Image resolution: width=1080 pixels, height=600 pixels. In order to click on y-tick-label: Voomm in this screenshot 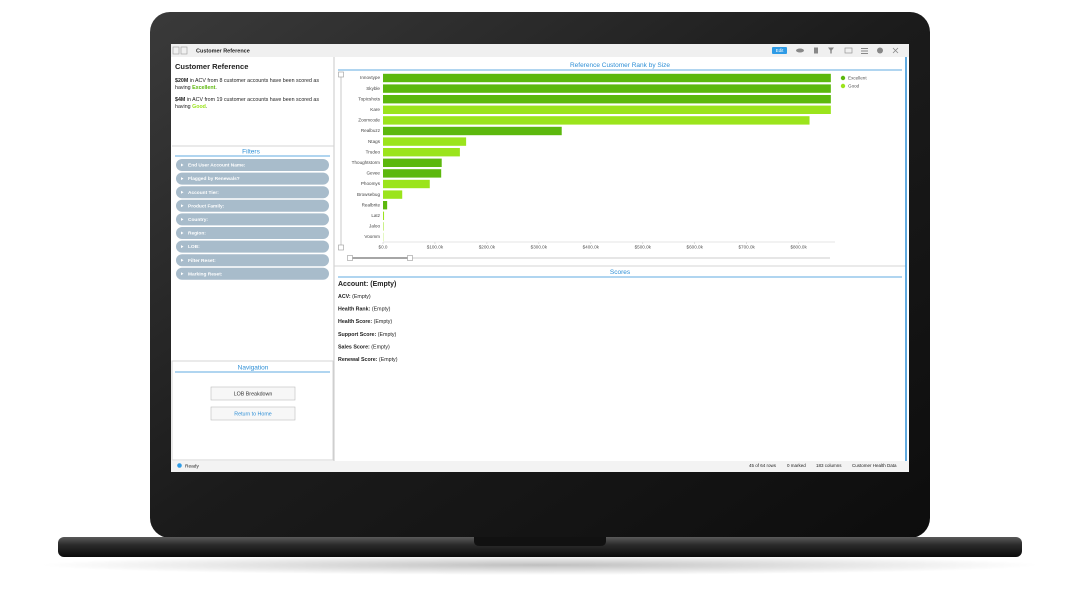, I will do `click(372, 236)`.